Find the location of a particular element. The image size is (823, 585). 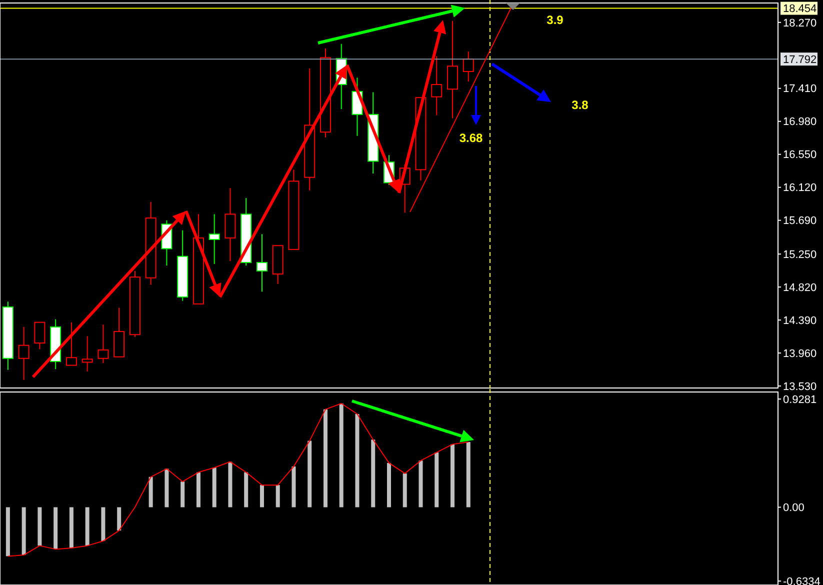

annotation: 3.8 is located at coordinates (580, 105).